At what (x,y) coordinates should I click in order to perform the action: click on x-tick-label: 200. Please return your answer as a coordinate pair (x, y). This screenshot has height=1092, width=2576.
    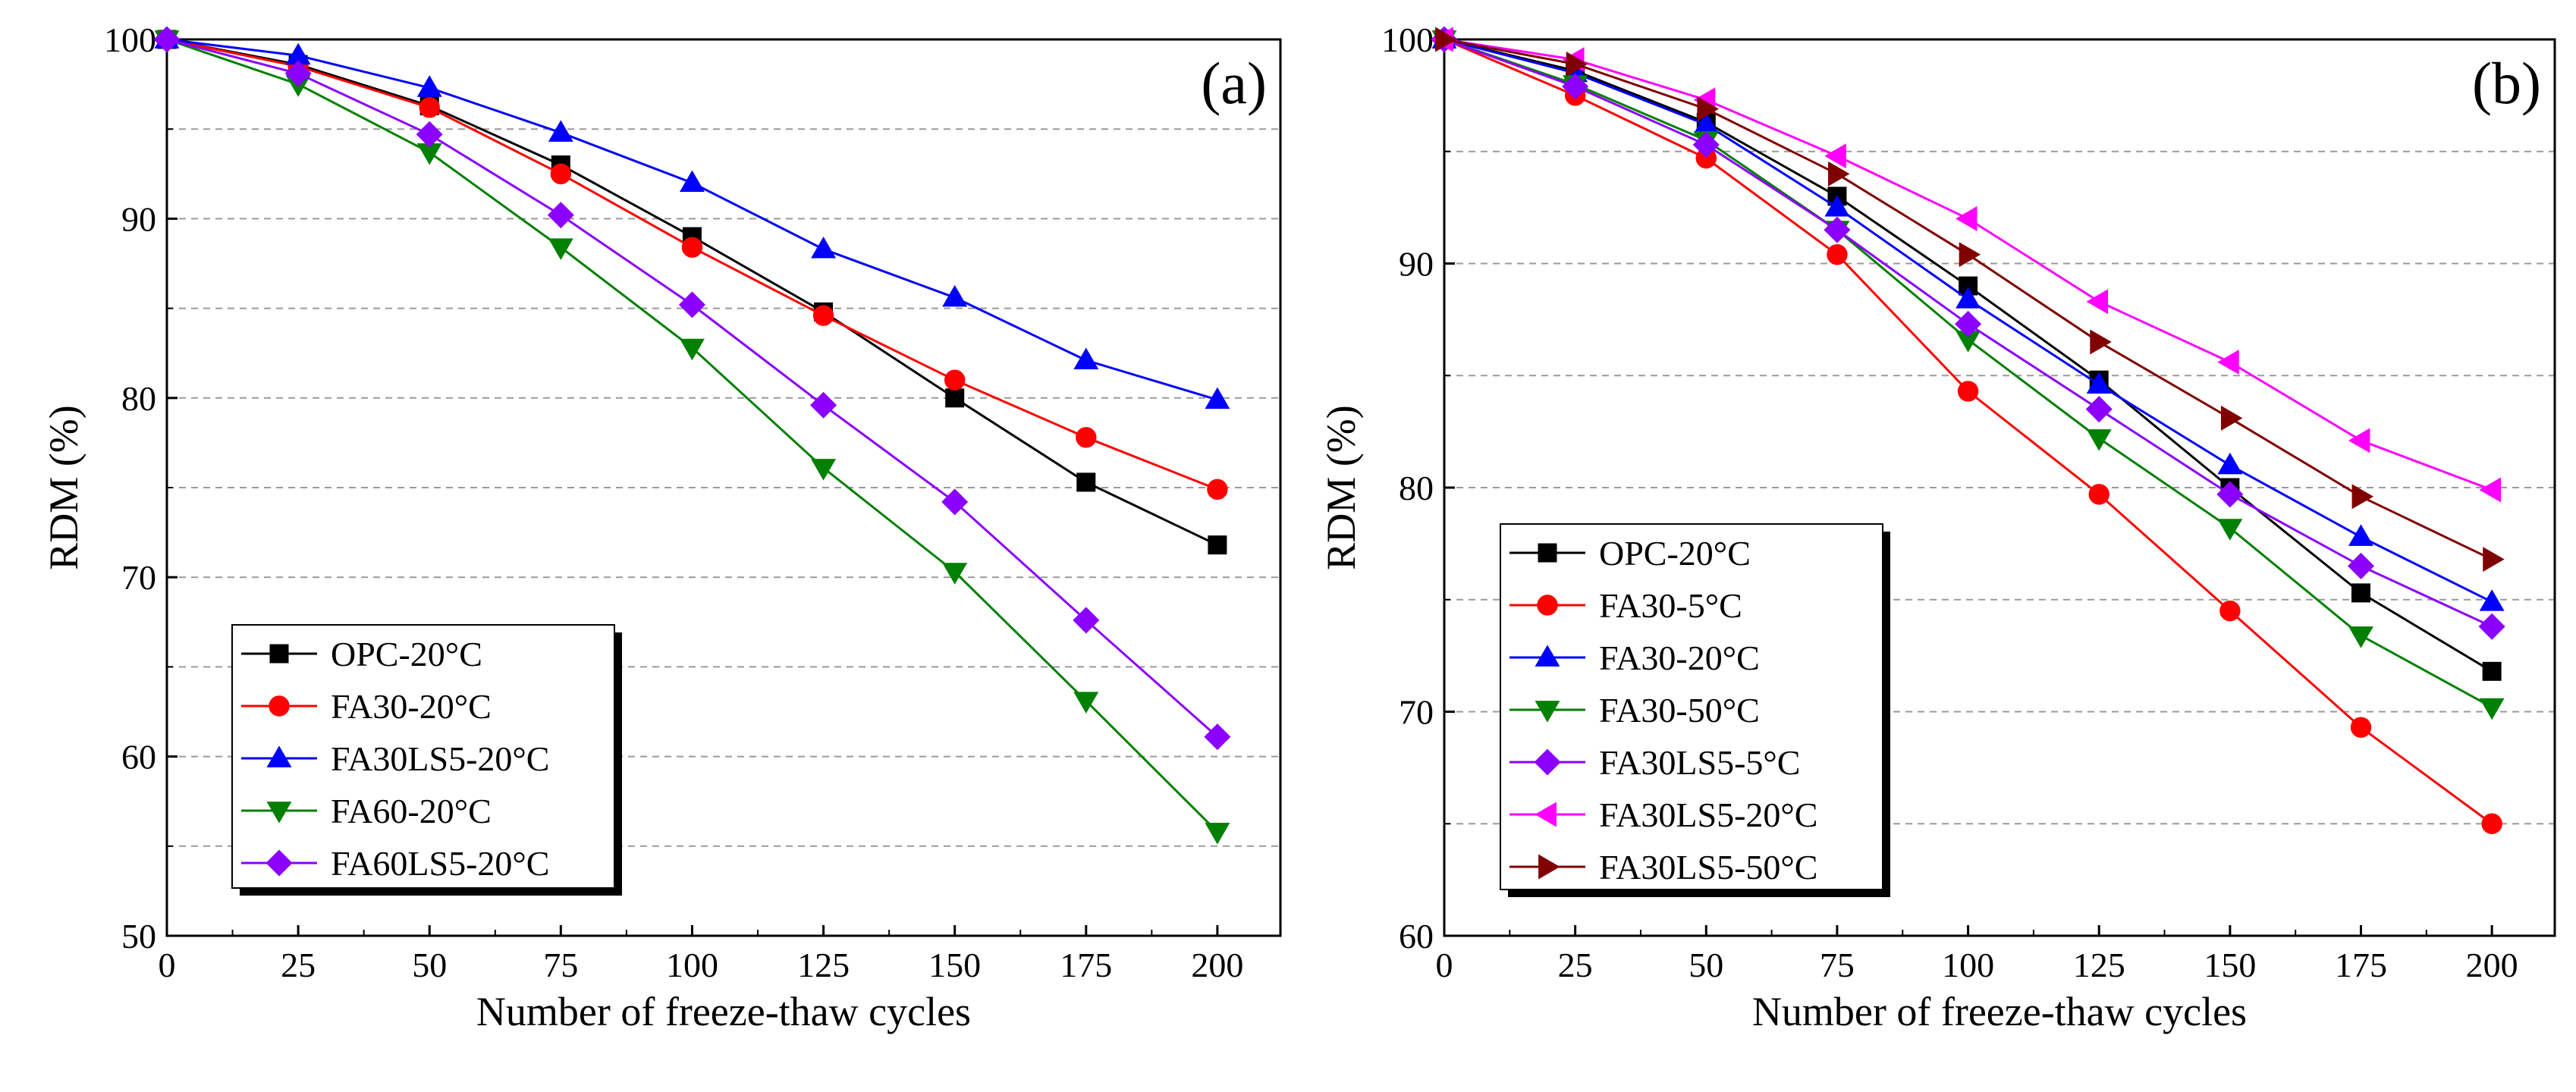
    Looking at the image, I should click on (1217, 965).